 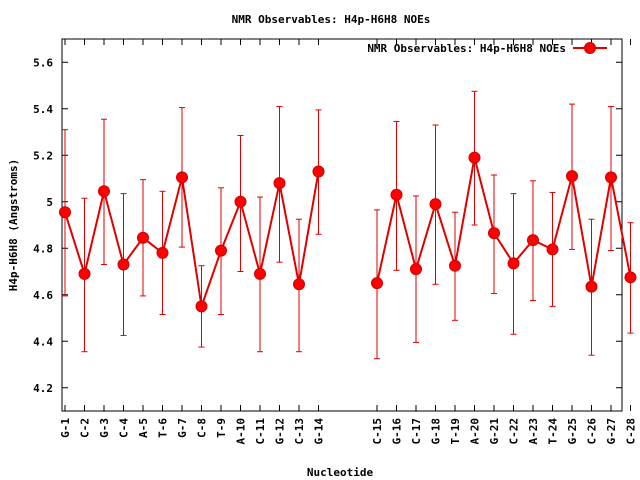 What do you see at coordinates (319, 431) in the screenshot?
I see `x-tick-label: G-14` at bounding box center [319, 431].